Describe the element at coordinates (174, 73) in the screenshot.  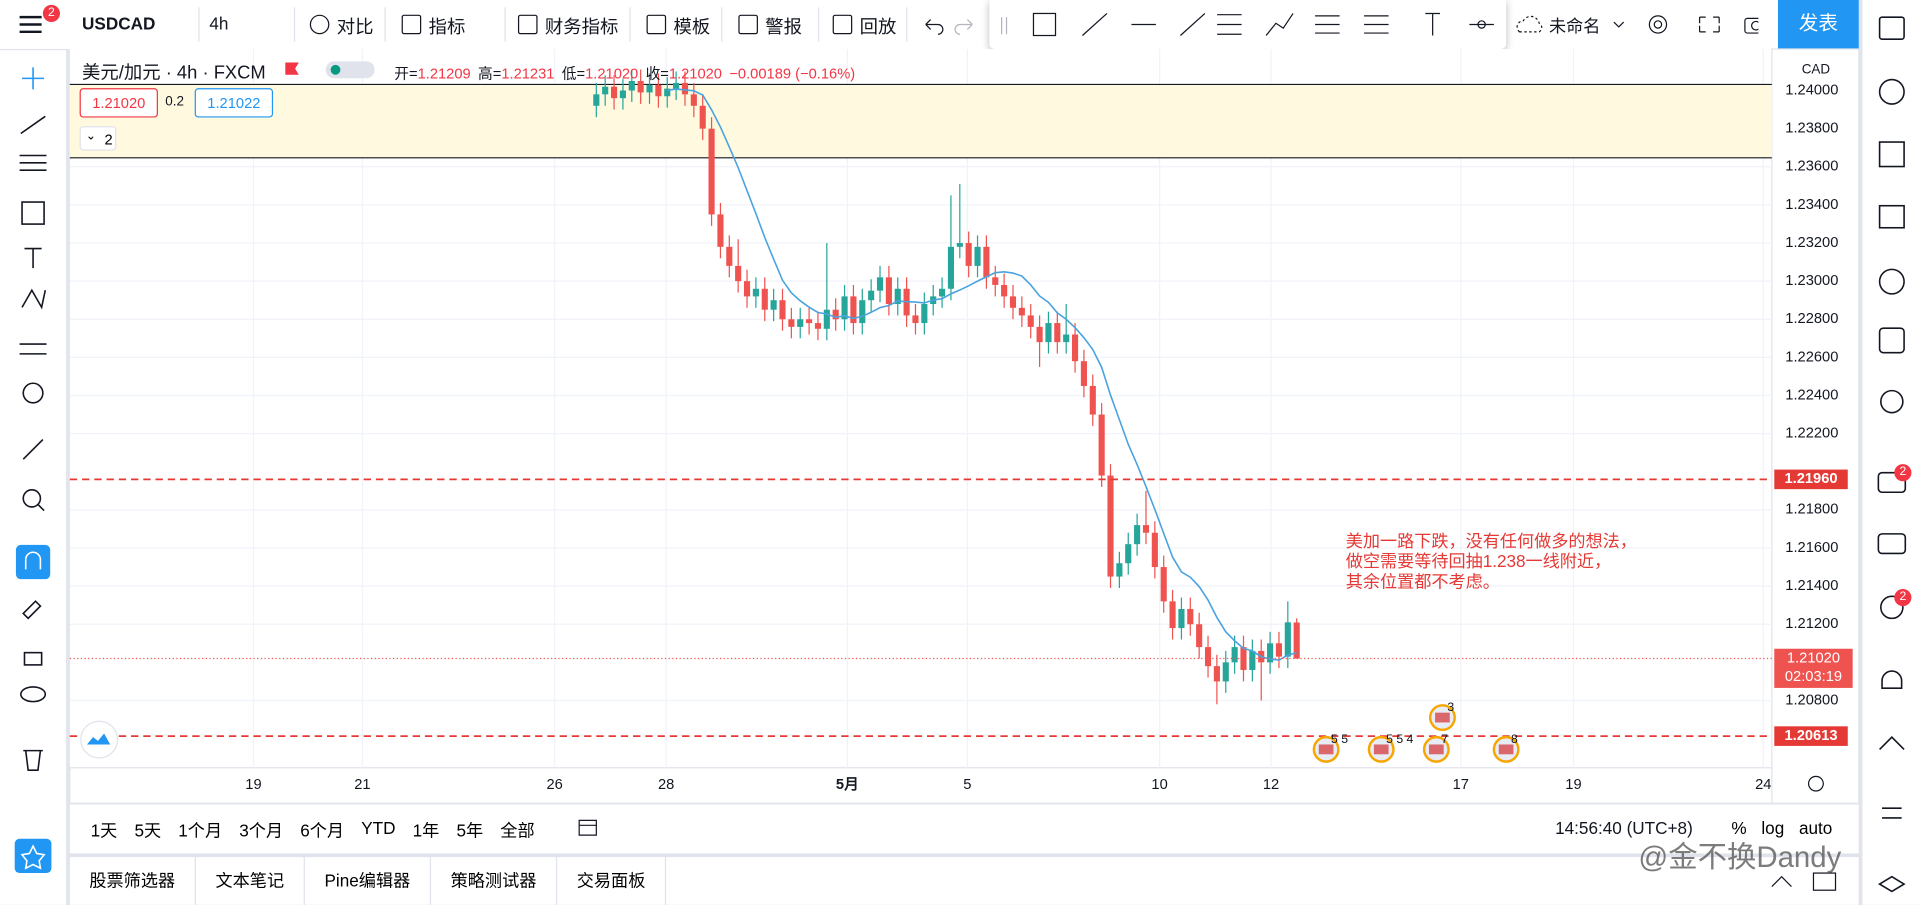
I see `legend-title: 美元/加元 · 4h · FXCM` at that location.